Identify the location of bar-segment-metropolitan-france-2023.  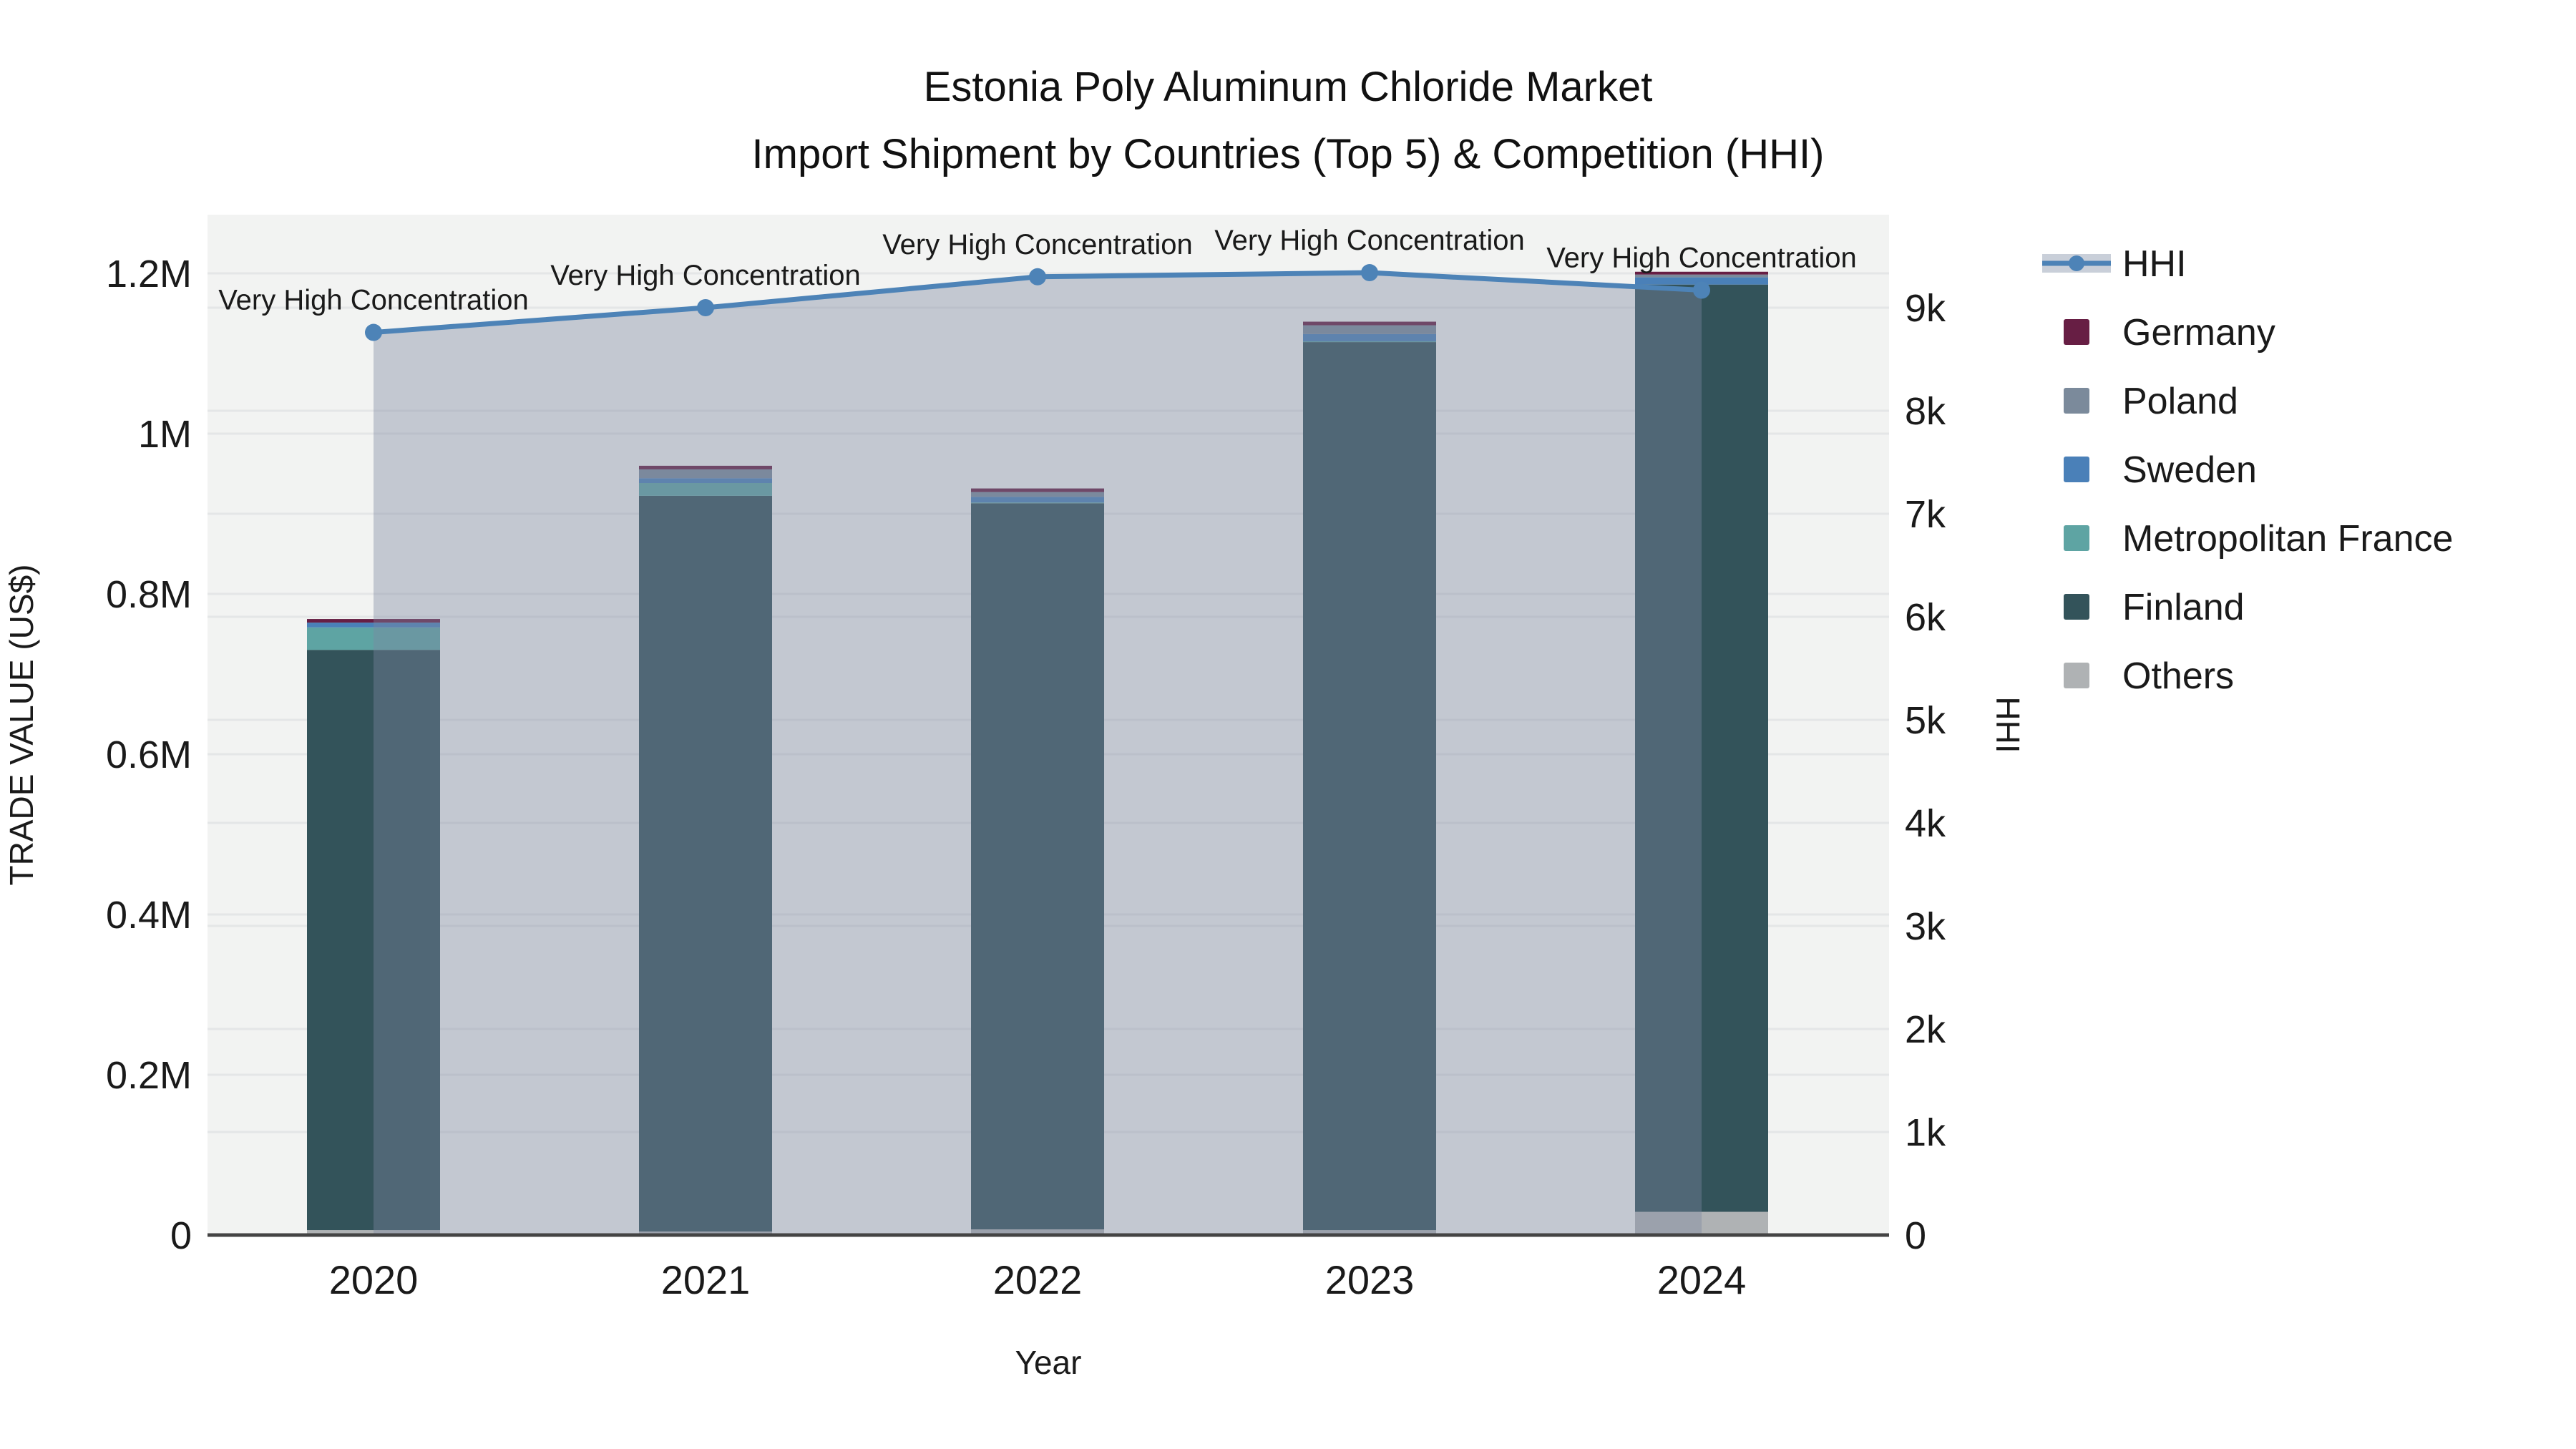
(1369, 342).